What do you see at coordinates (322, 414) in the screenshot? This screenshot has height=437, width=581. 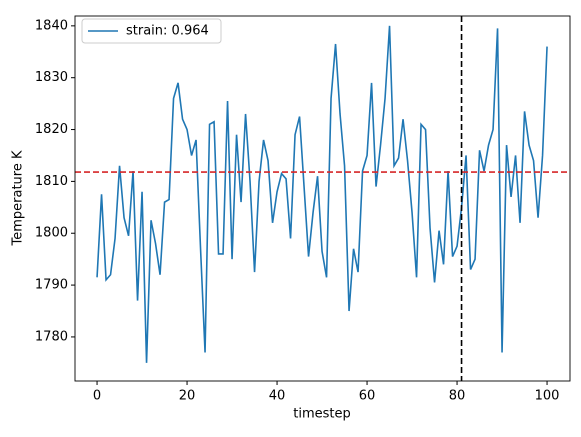 I see `x-axis-label: timestep` at bounding box center [322, 414].